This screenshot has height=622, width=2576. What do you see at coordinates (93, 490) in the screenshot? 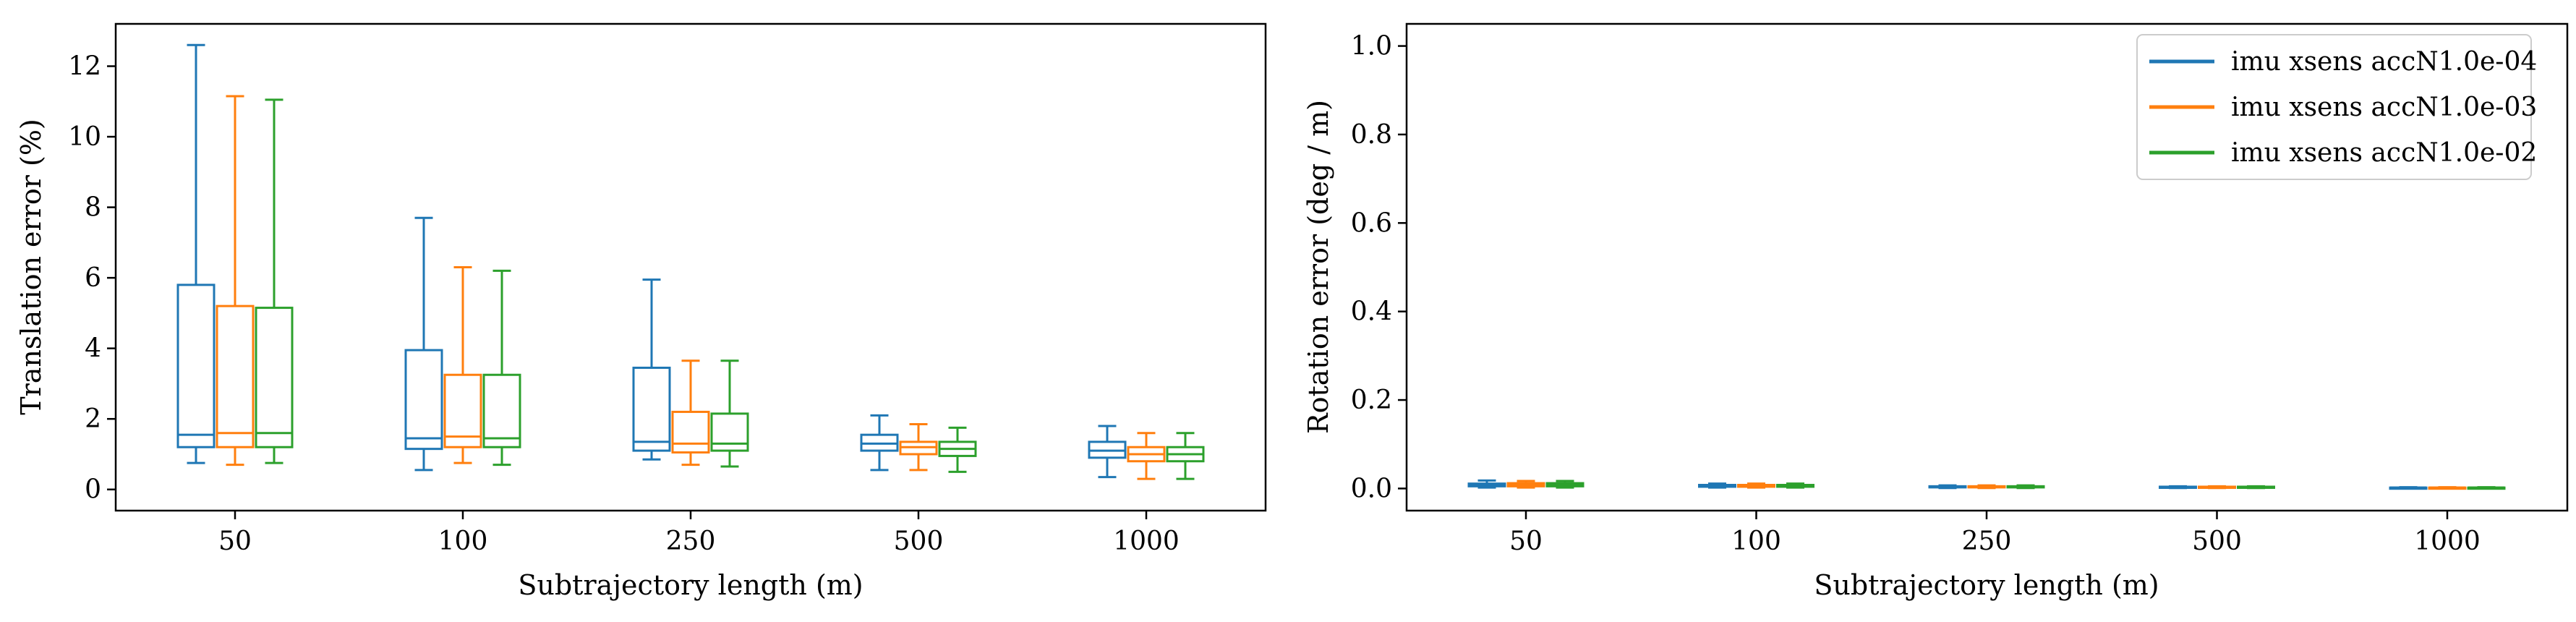
I see `y-tick-label: 0` at bounding box center [93, 490].